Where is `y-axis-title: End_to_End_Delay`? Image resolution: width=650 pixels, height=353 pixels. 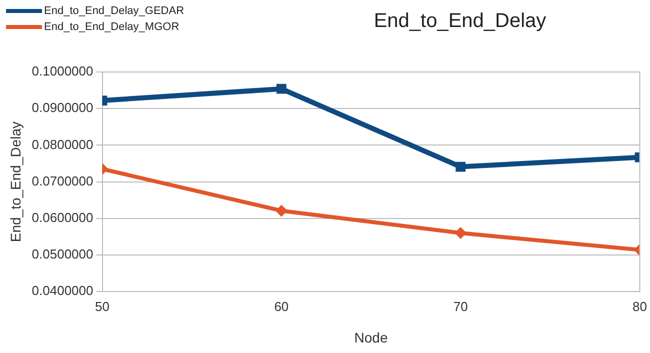 y-axis-title: End_to_End_Delay is located at coordinates (15, 181).